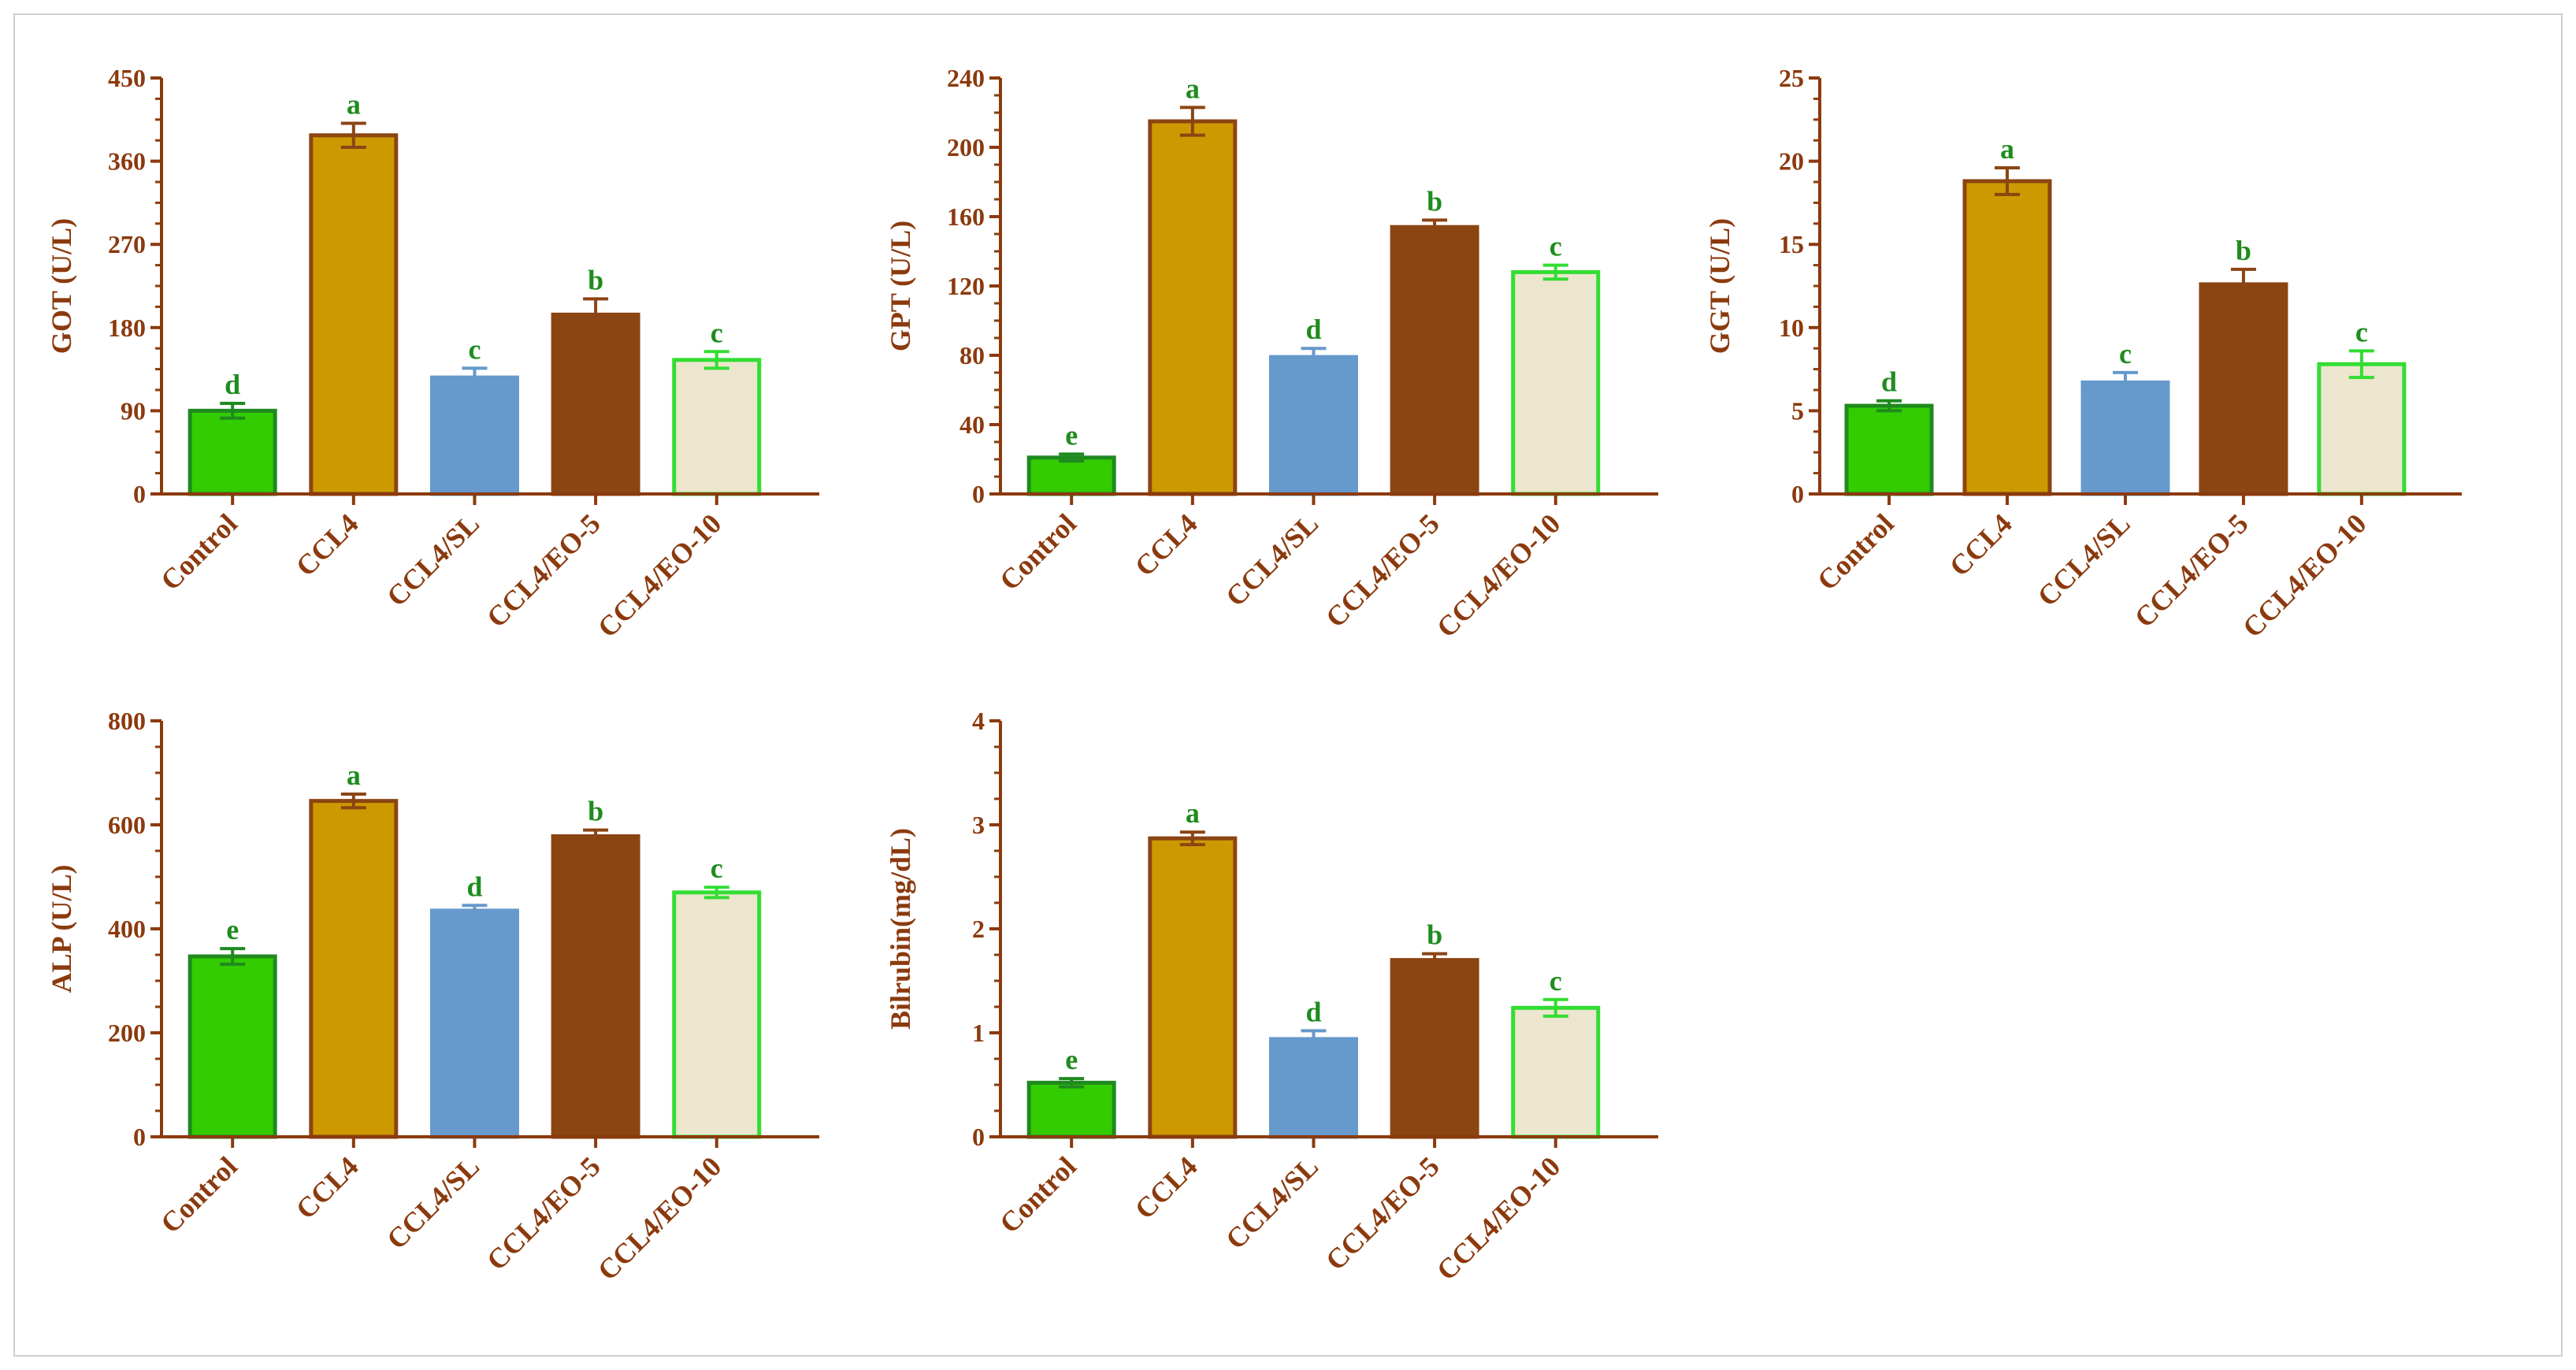 This screenshot has height=1370, width=2576. Describe the element at coordinates (972, 425) in the screenshot. I see `y-tick-label: 40` at that location.